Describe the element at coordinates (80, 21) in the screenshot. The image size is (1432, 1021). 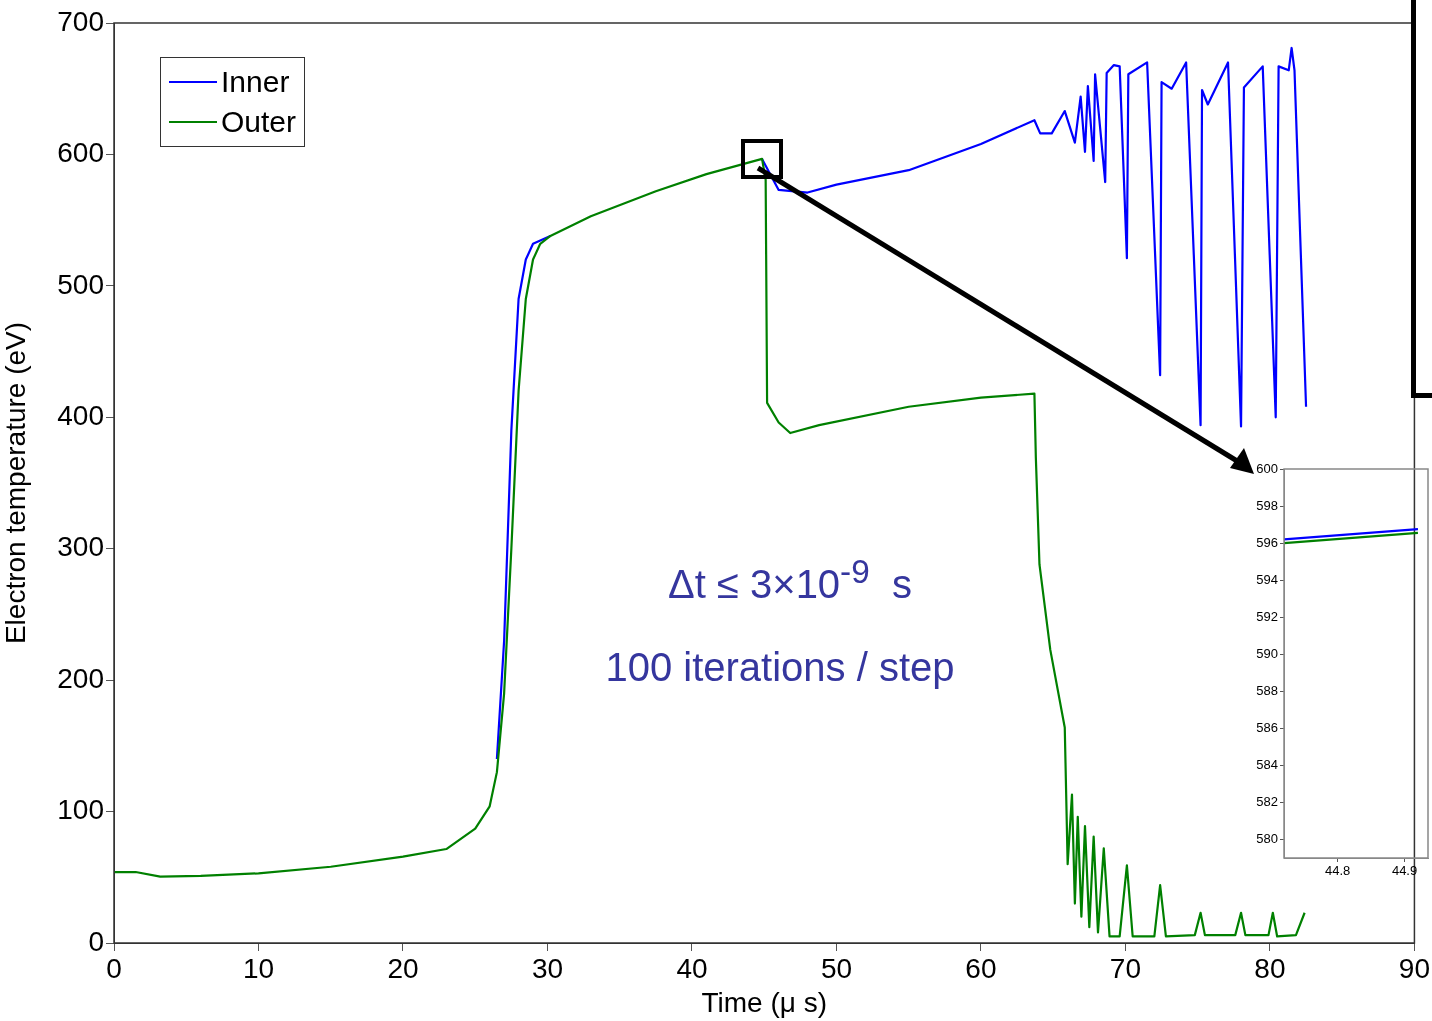
I see `y-tick-label: 700` at that location.